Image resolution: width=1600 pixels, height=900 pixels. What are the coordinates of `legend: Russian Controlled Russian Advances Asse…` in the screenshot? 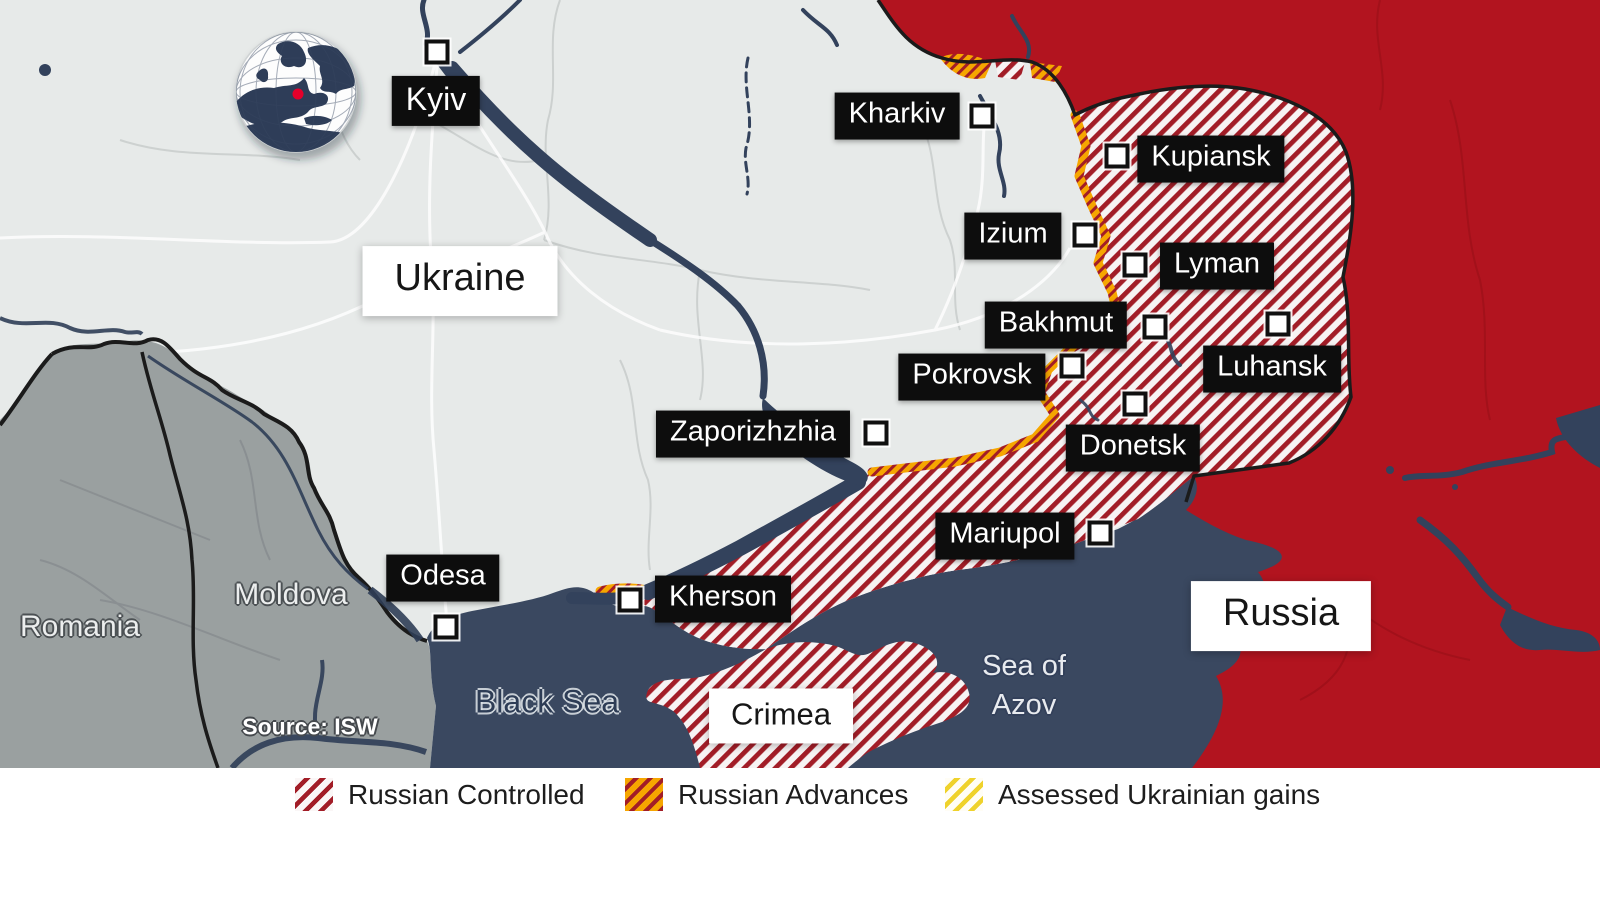 It's located at (800, 834).